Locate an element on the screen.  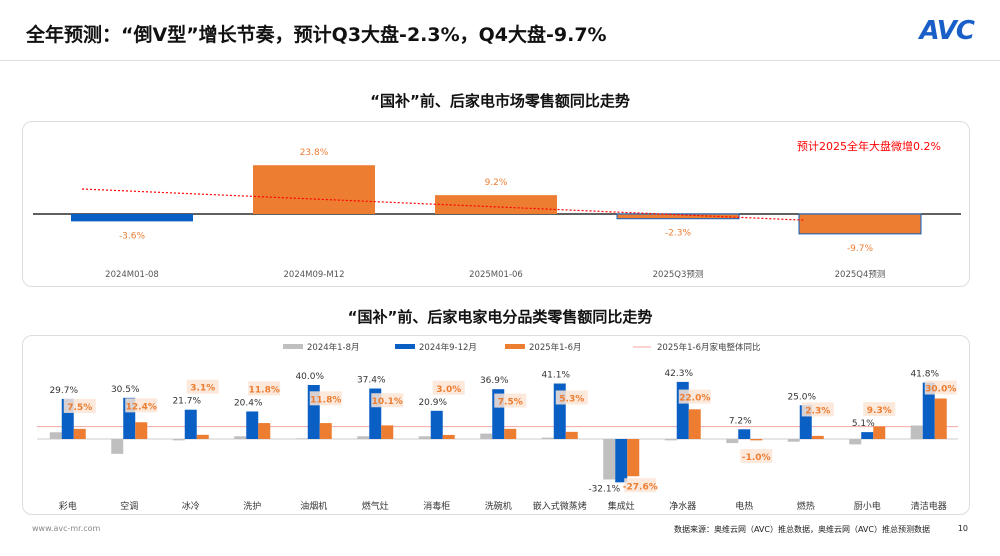
annotation: 预计2025全年大盘微增0.2% is located at coordinates (869, 146).